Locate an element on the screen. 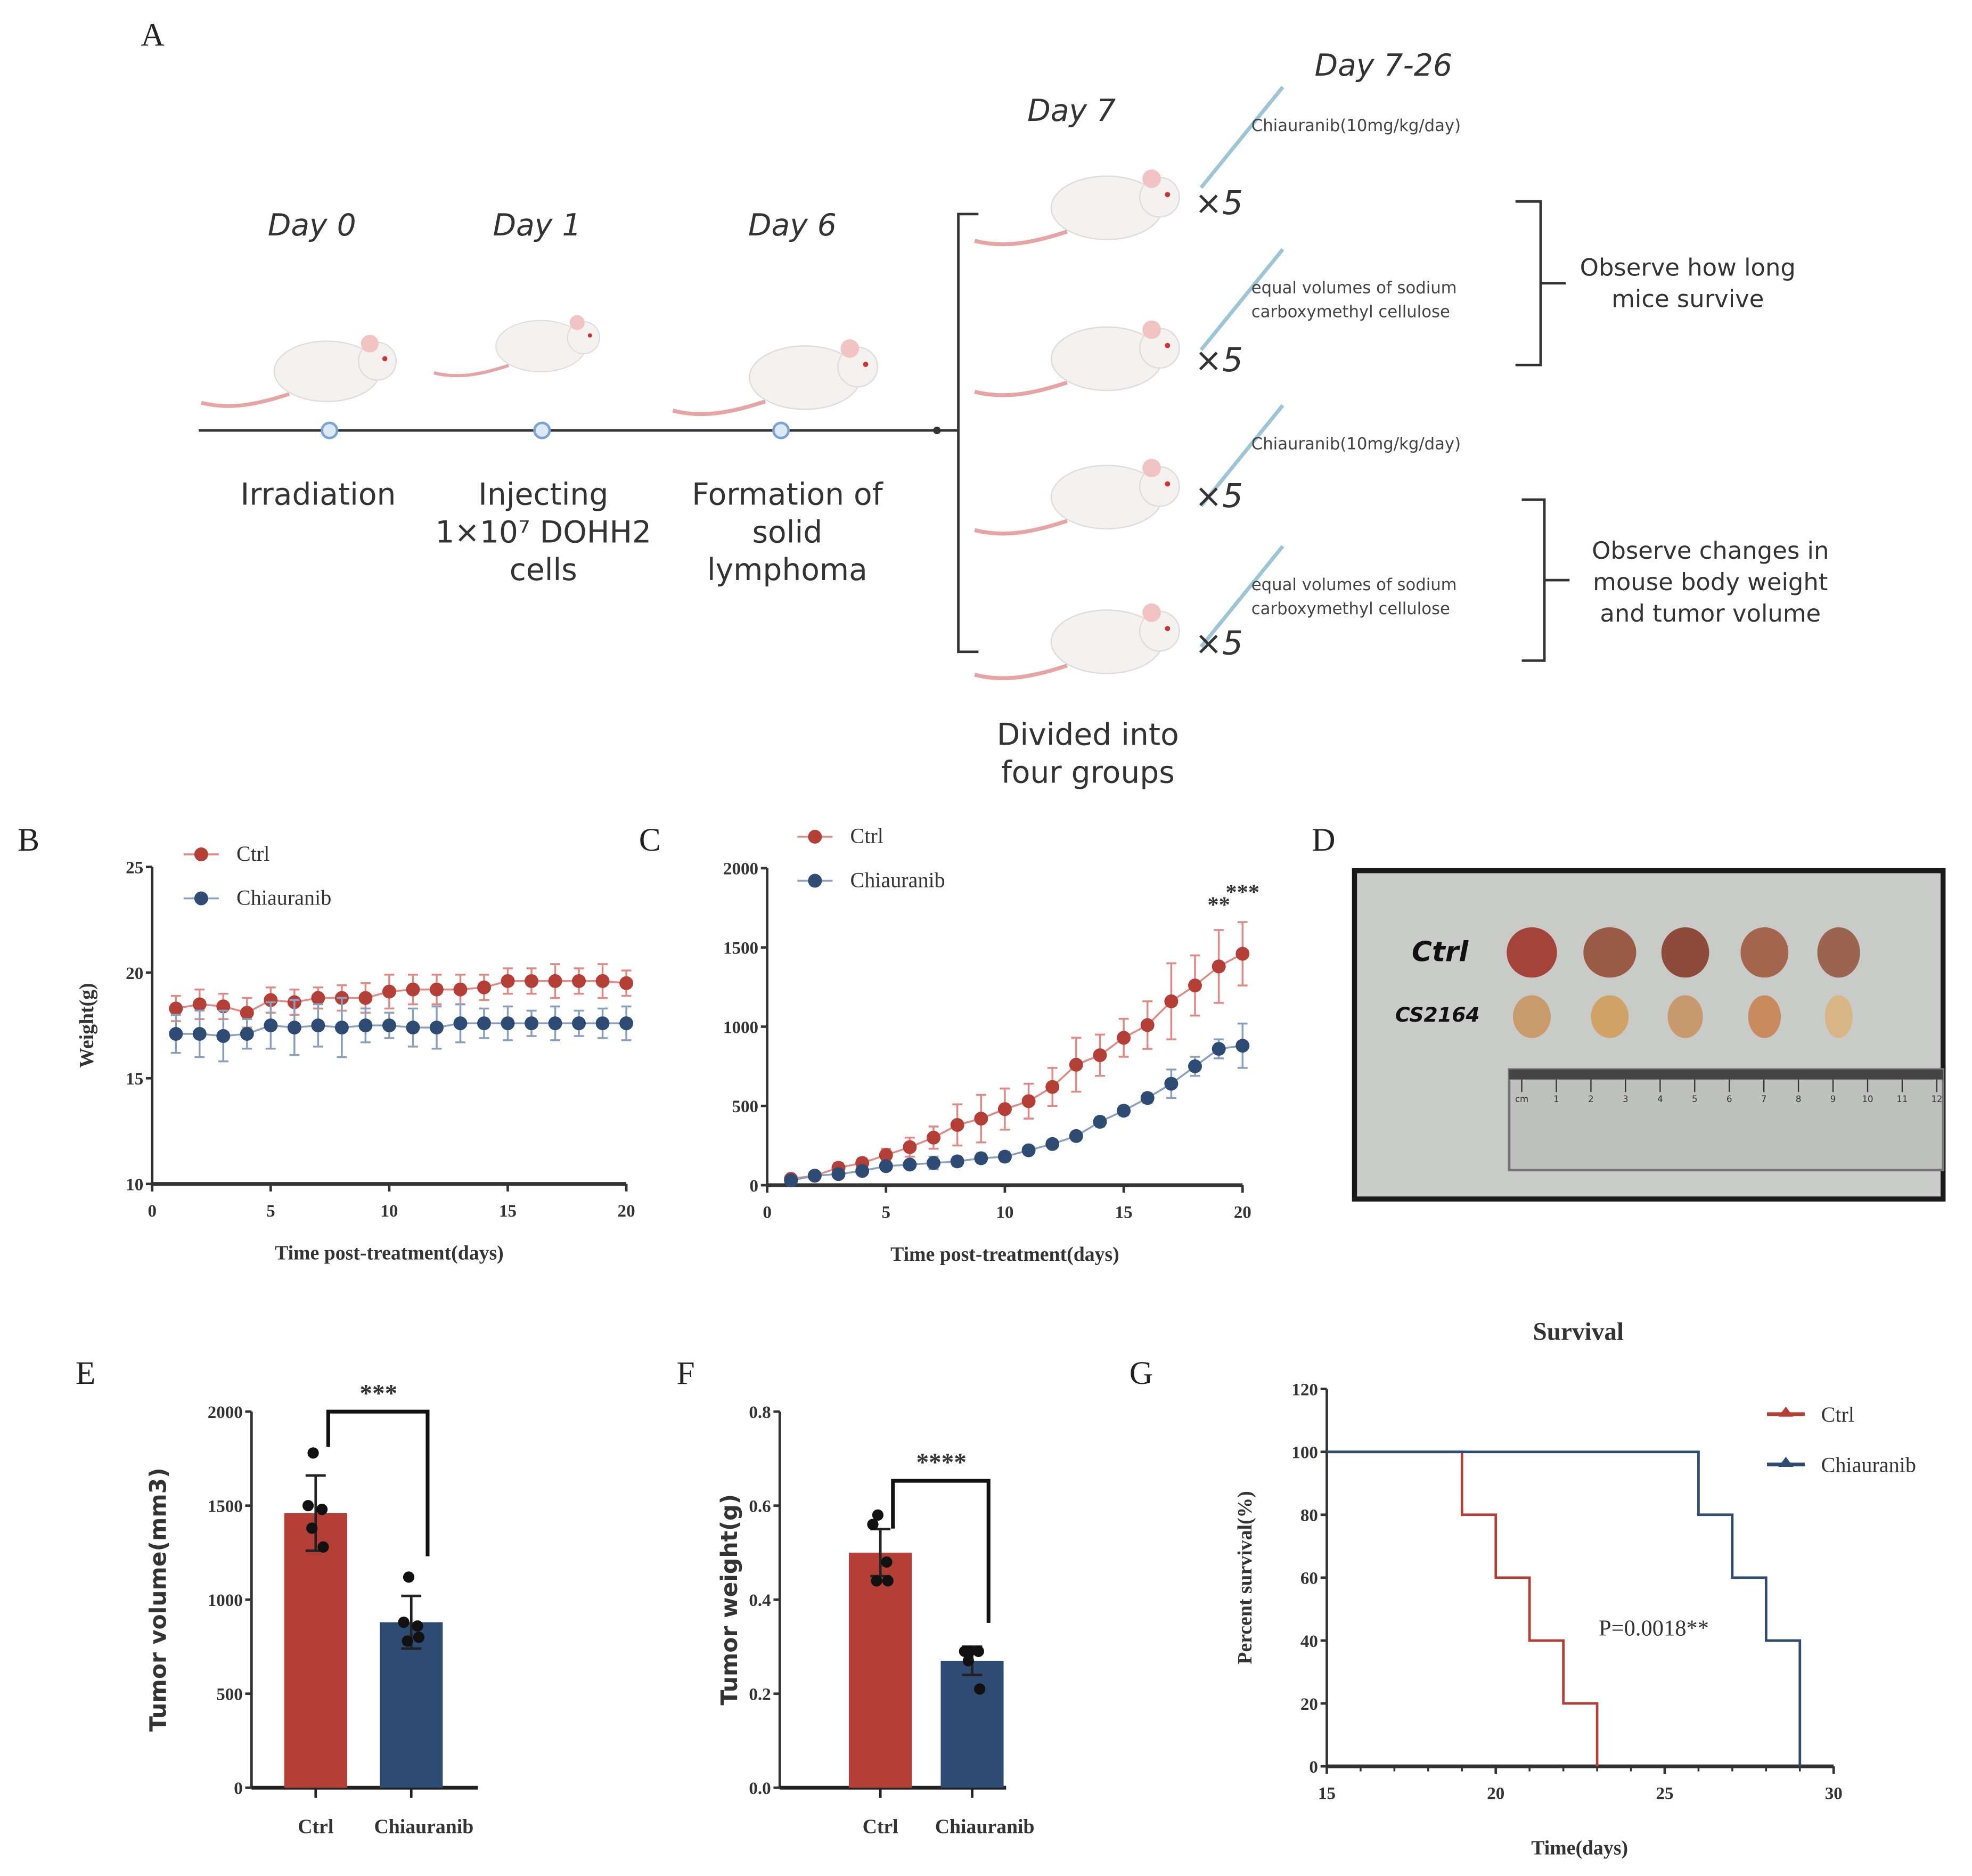 Image resolution: width=1972 pixels, height=1876 pixels. ruler-label: 7 is located at coordinates (1764, 1099).